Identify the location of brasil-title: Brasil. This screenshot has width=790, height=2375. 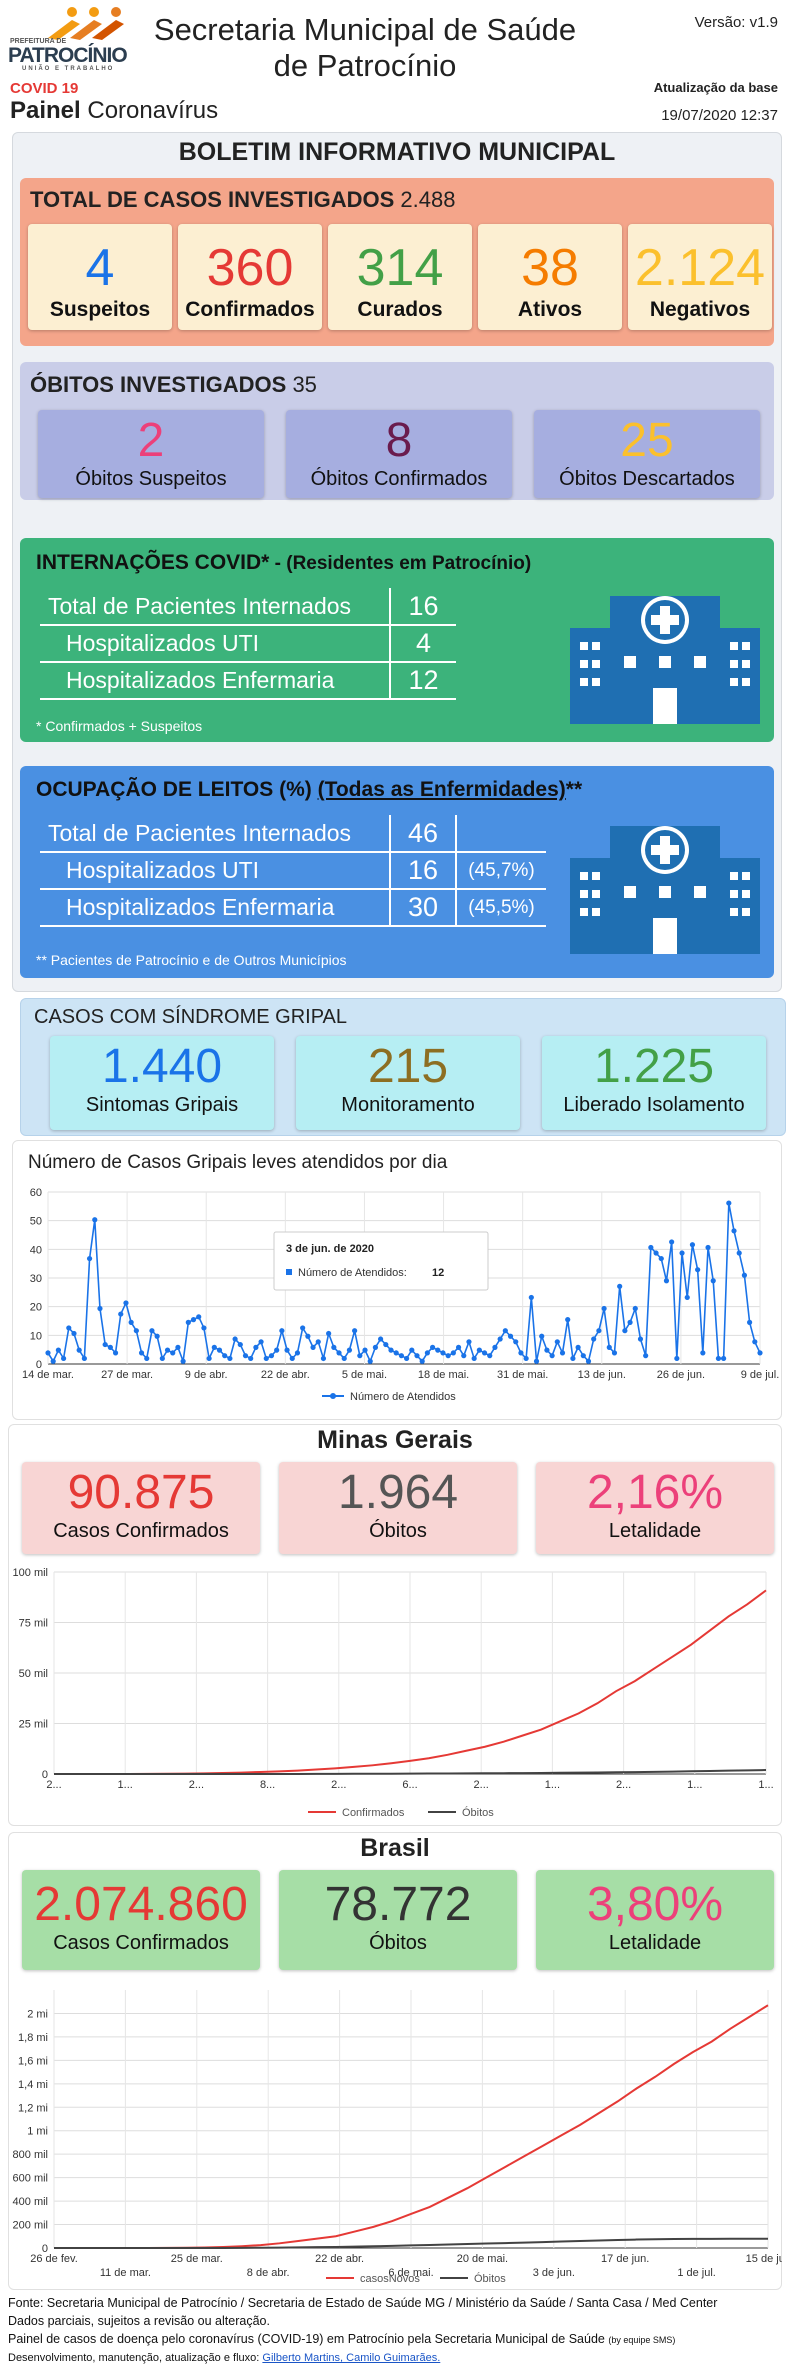
(395, 1848).